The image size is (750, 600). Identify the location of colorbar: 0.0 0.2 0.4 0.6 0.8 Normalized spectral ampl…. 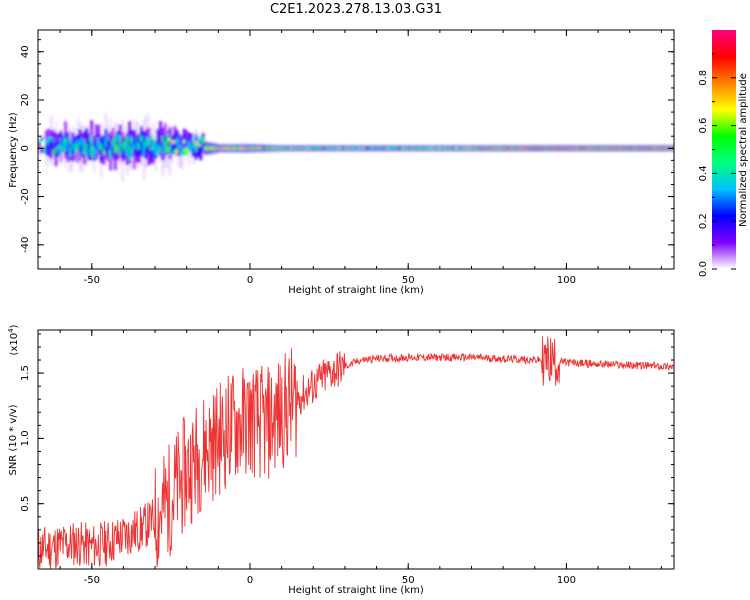
(723, 153).